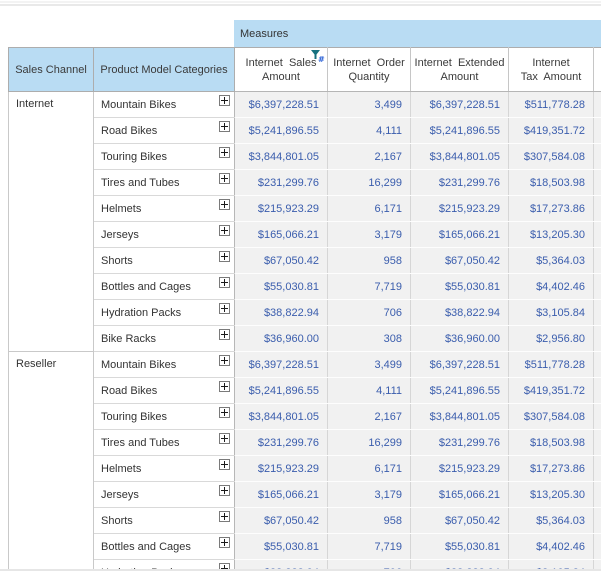  What do you see at coordinates (51, 460) in the screenshot?
I see `sales-channel-group-reseller: Reseller` at bounding box center [51, 460].